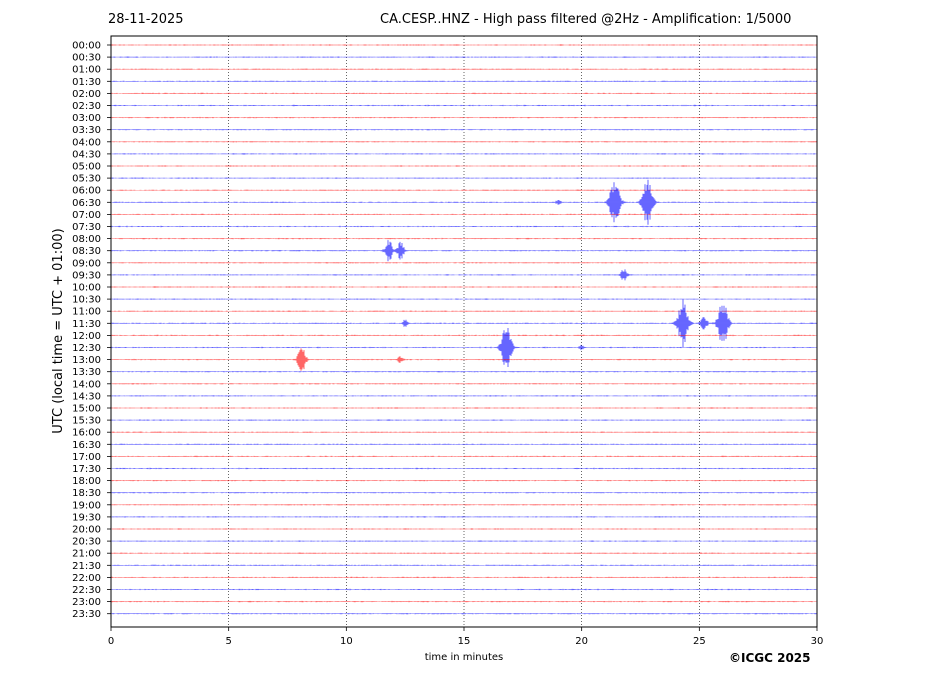 This screenshot has height=696, width=927. What do you see at coordinates (86, 275) in the screenshot?
I see `row-label: 09:30` at bounding box center [86, 275].